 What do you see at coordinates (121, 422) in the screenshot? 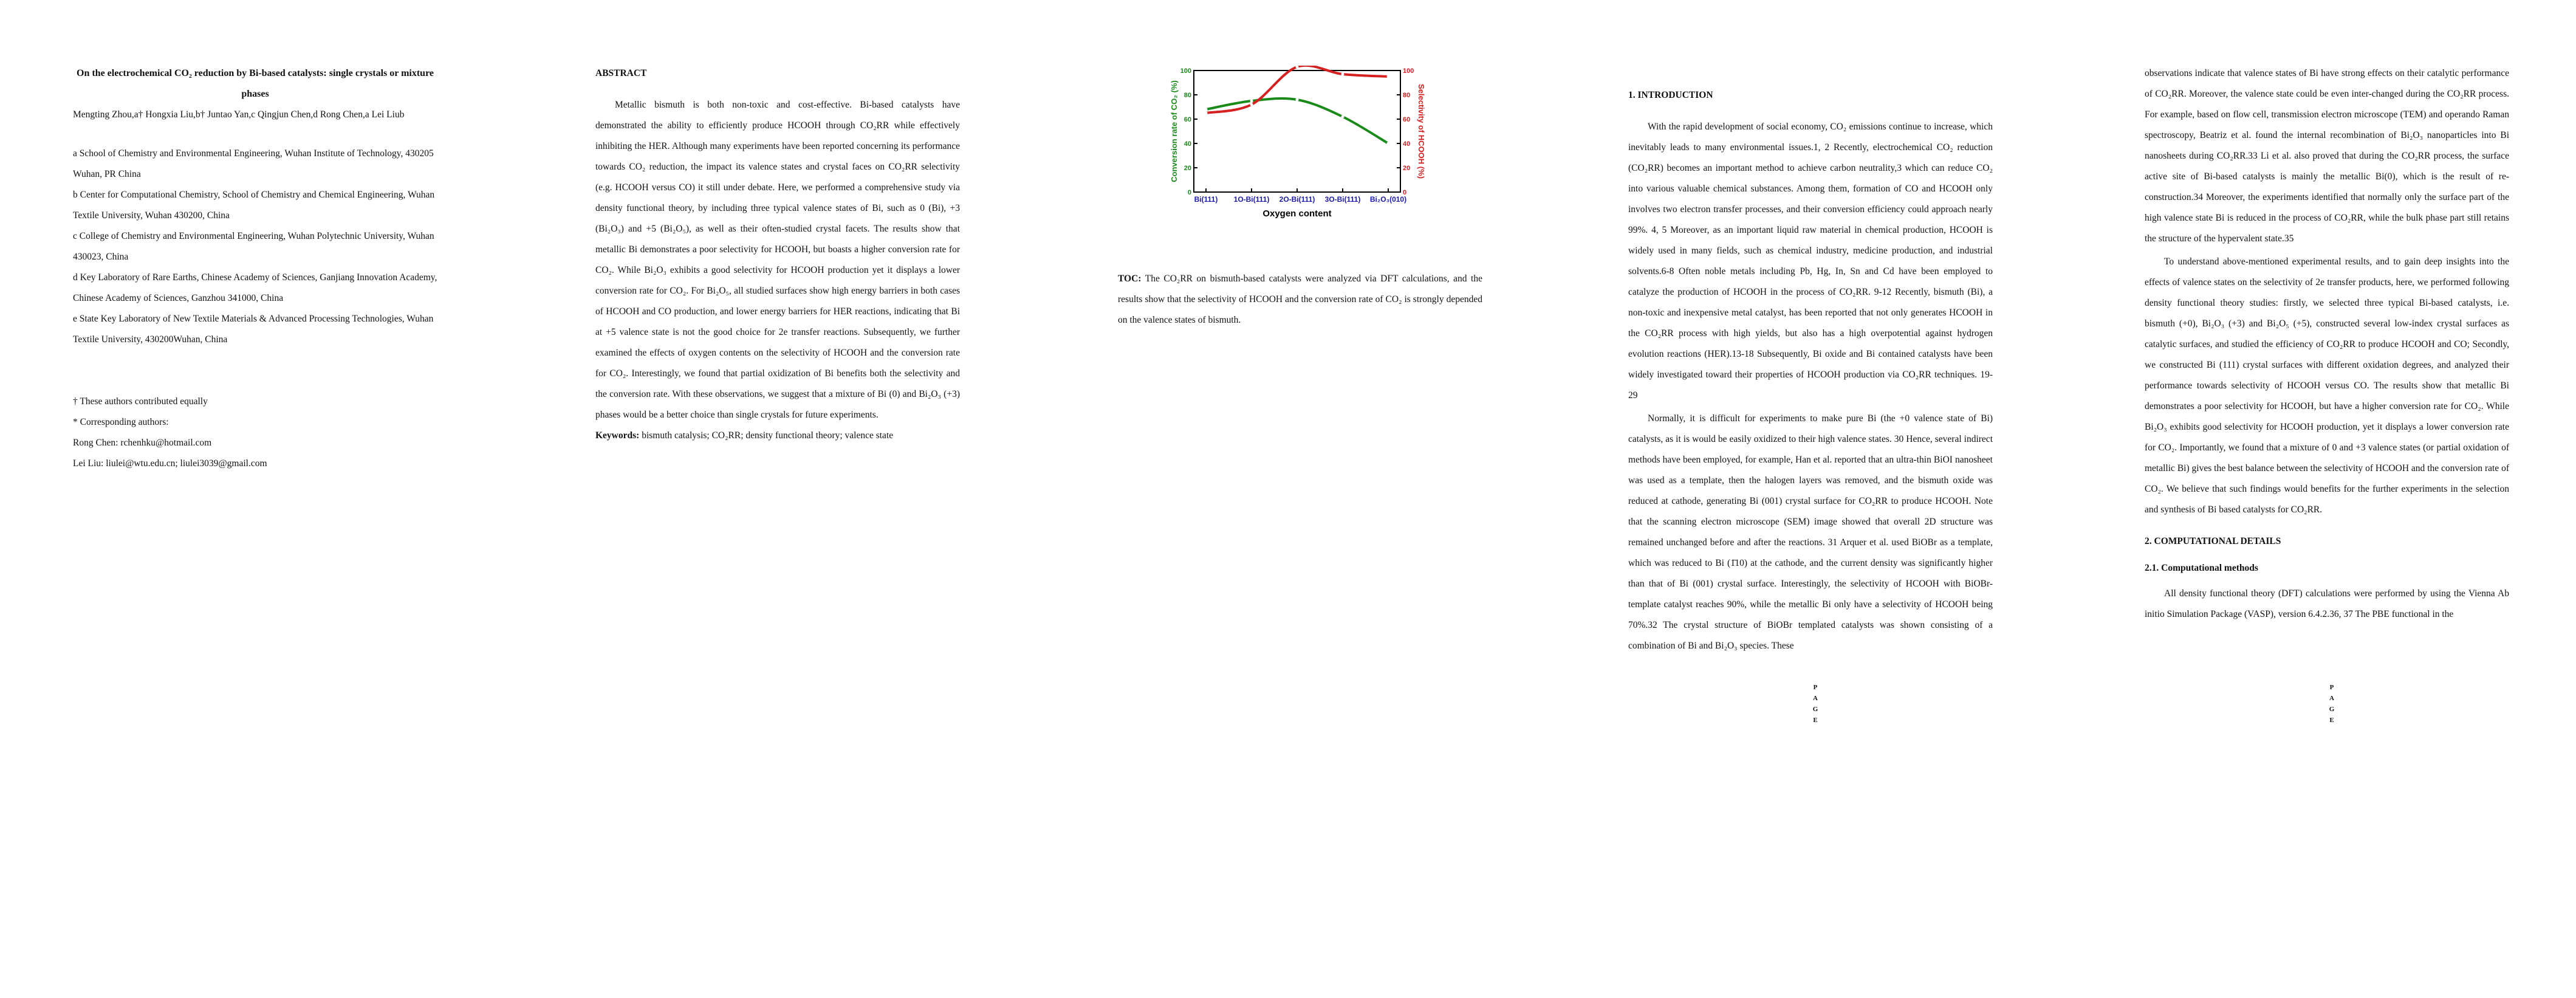
I see `corresponding-note: * Corresponding authors:` at bounding box center [121, 422].